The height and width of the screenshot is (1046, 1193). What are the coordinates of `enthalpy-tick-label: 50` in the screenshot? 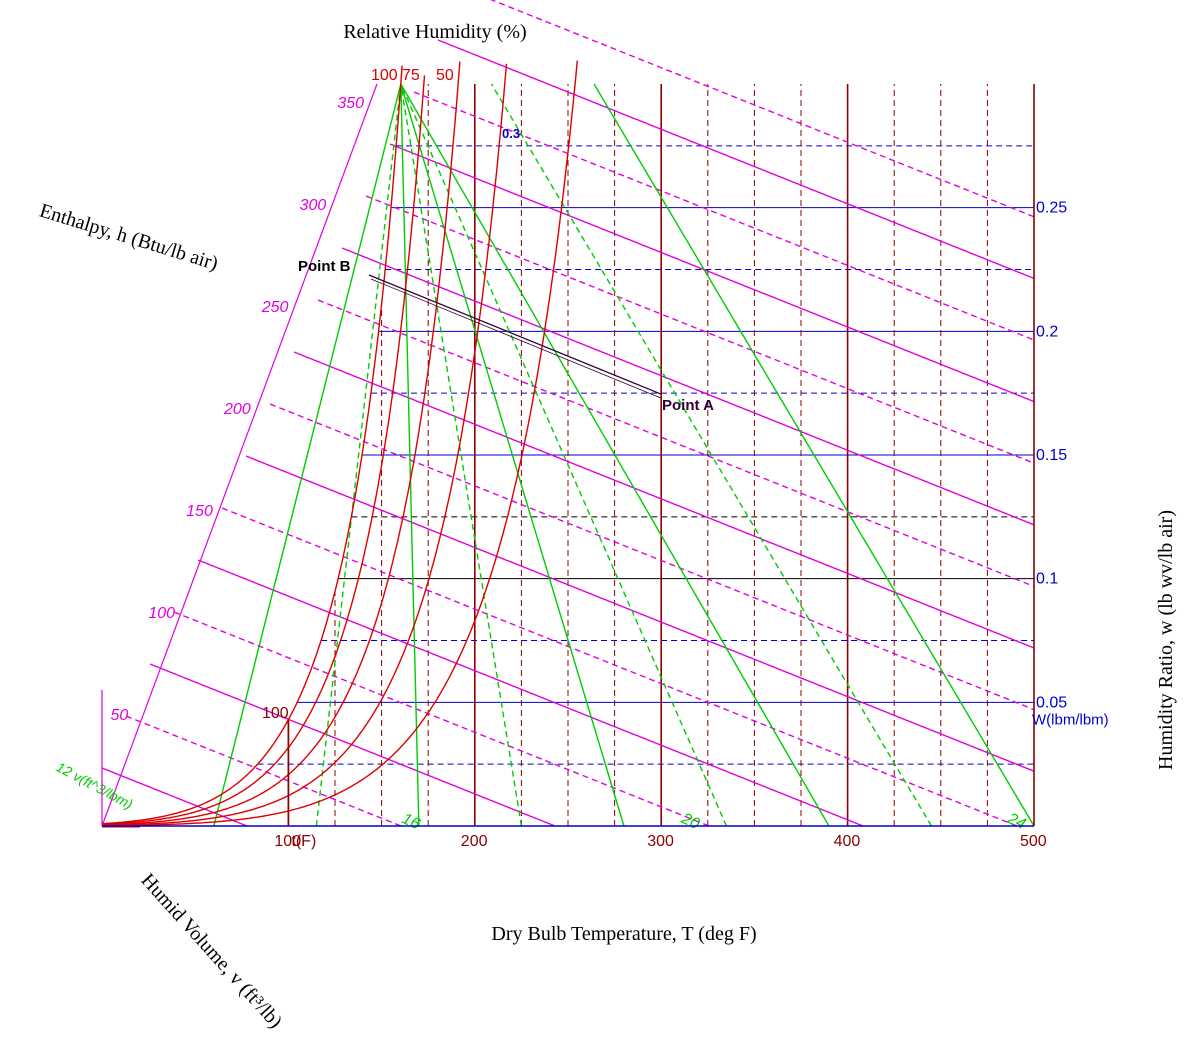 It's located at (120, 715).